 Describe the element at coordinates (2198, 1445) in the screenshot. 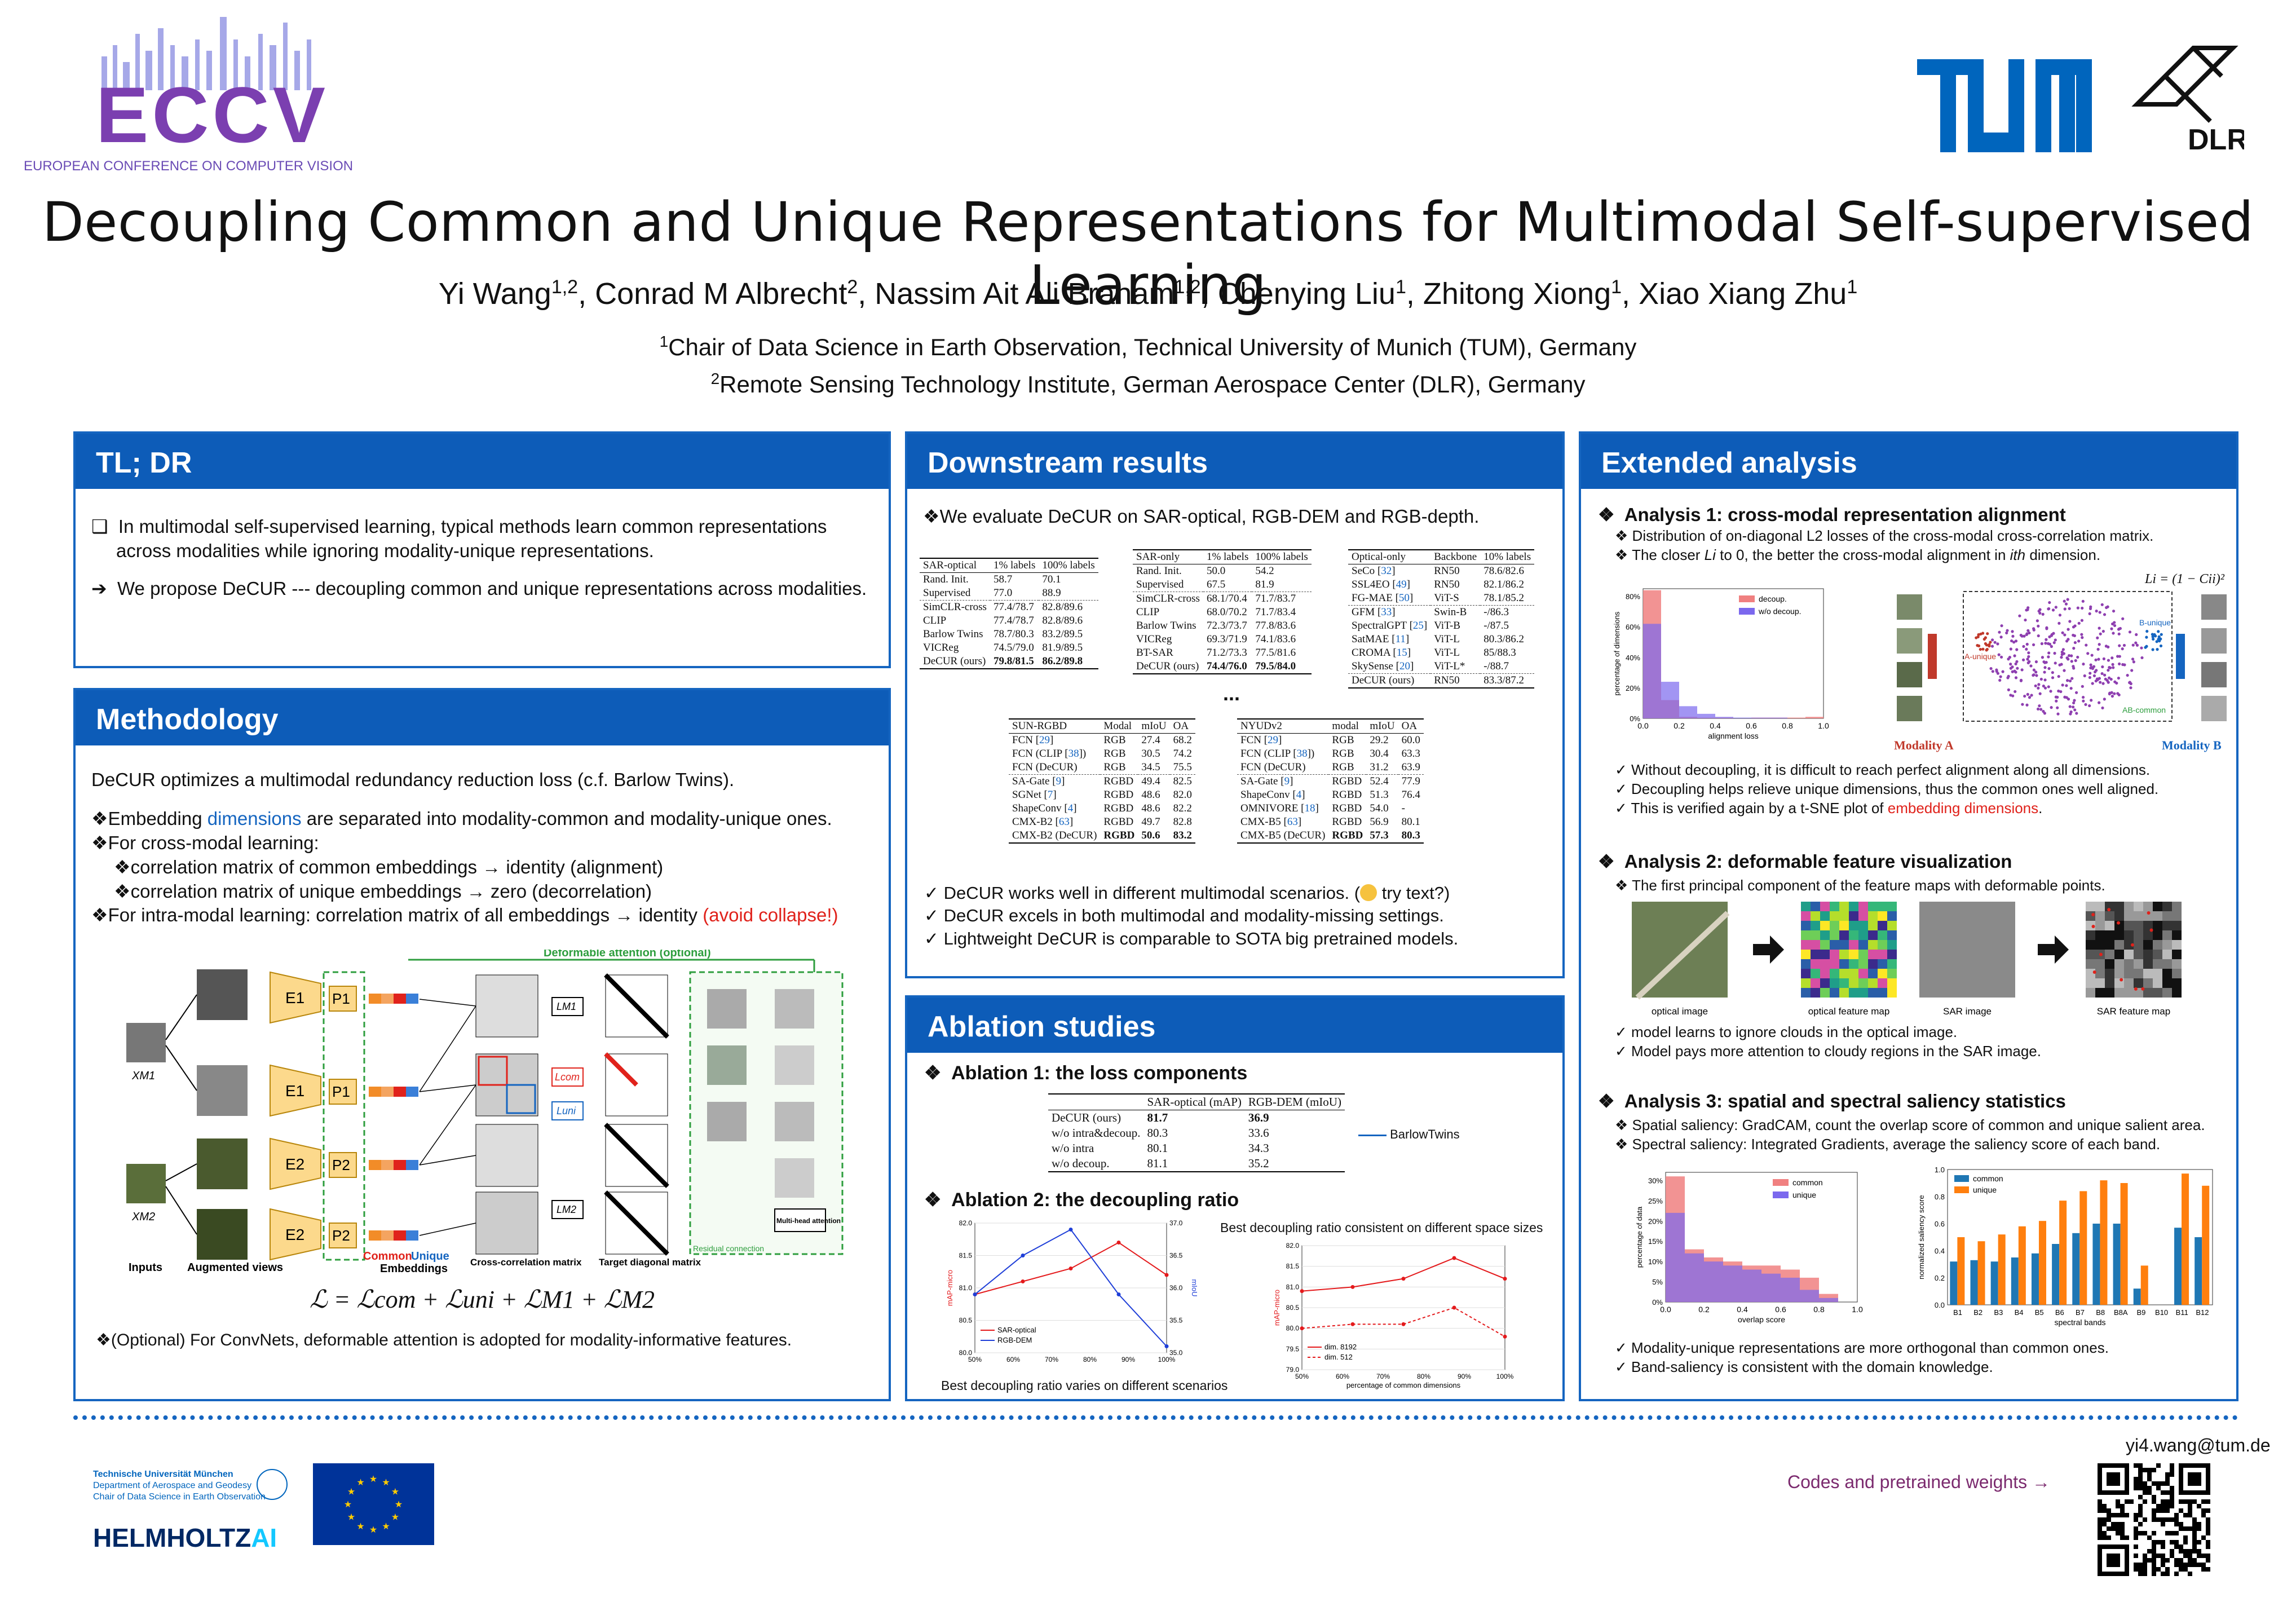

I see `contact-email: yi4.wang@tum.de` at that location.